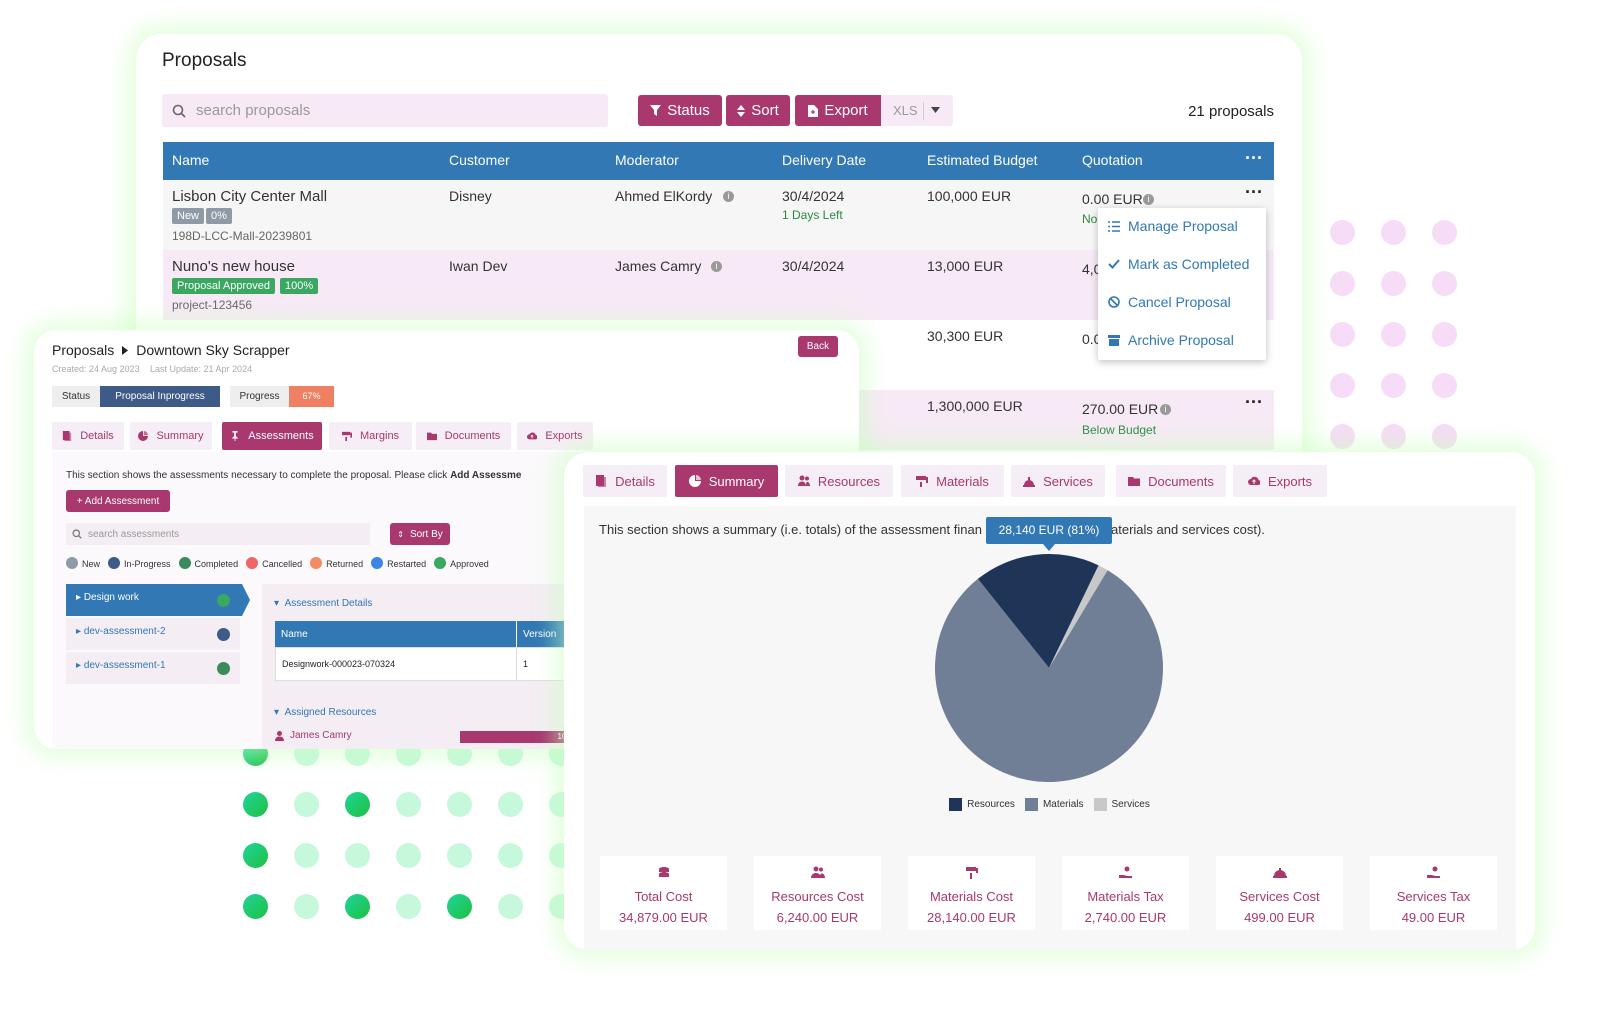 This screenshot has width=1615, height=1019. What do you see at coordinates (272, 436) in the screenshot?
I see `tab-assessments: Assessments` at bounding box center [272, 436].